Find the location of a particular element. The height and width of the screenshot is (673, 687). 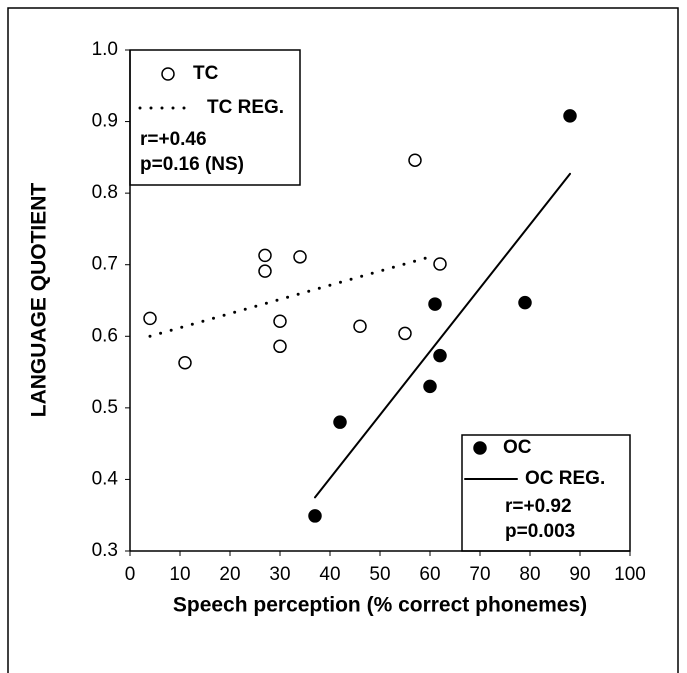

annotation: r=+0.46 is located at coordinates (173, 139).